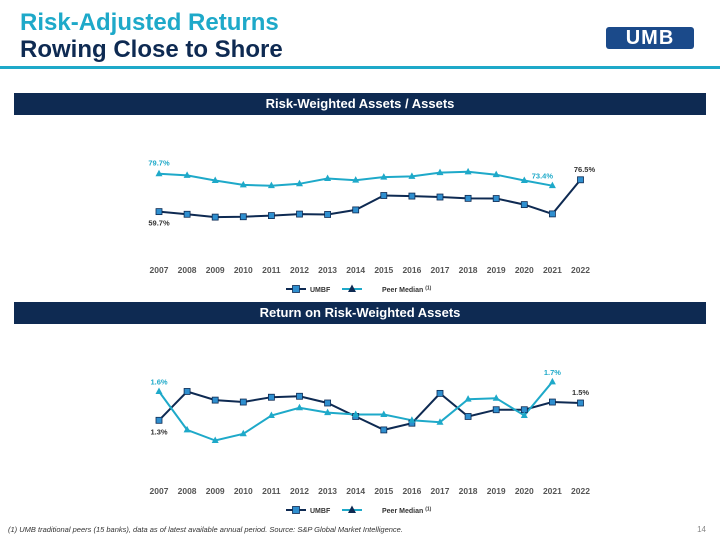  Describe the element at coordinates (360, 67) in the screenshot. I see `header-divider` at that location.